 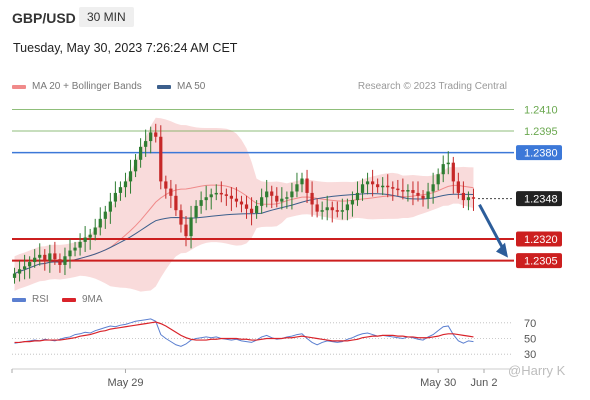 I want to click on rsi-line, so click(x=244, y=332).